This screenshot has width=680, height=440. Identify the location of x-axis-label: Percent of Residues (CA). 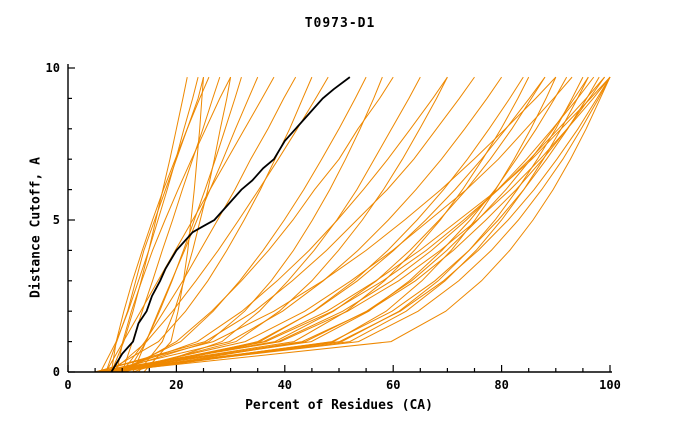
(339, 405).